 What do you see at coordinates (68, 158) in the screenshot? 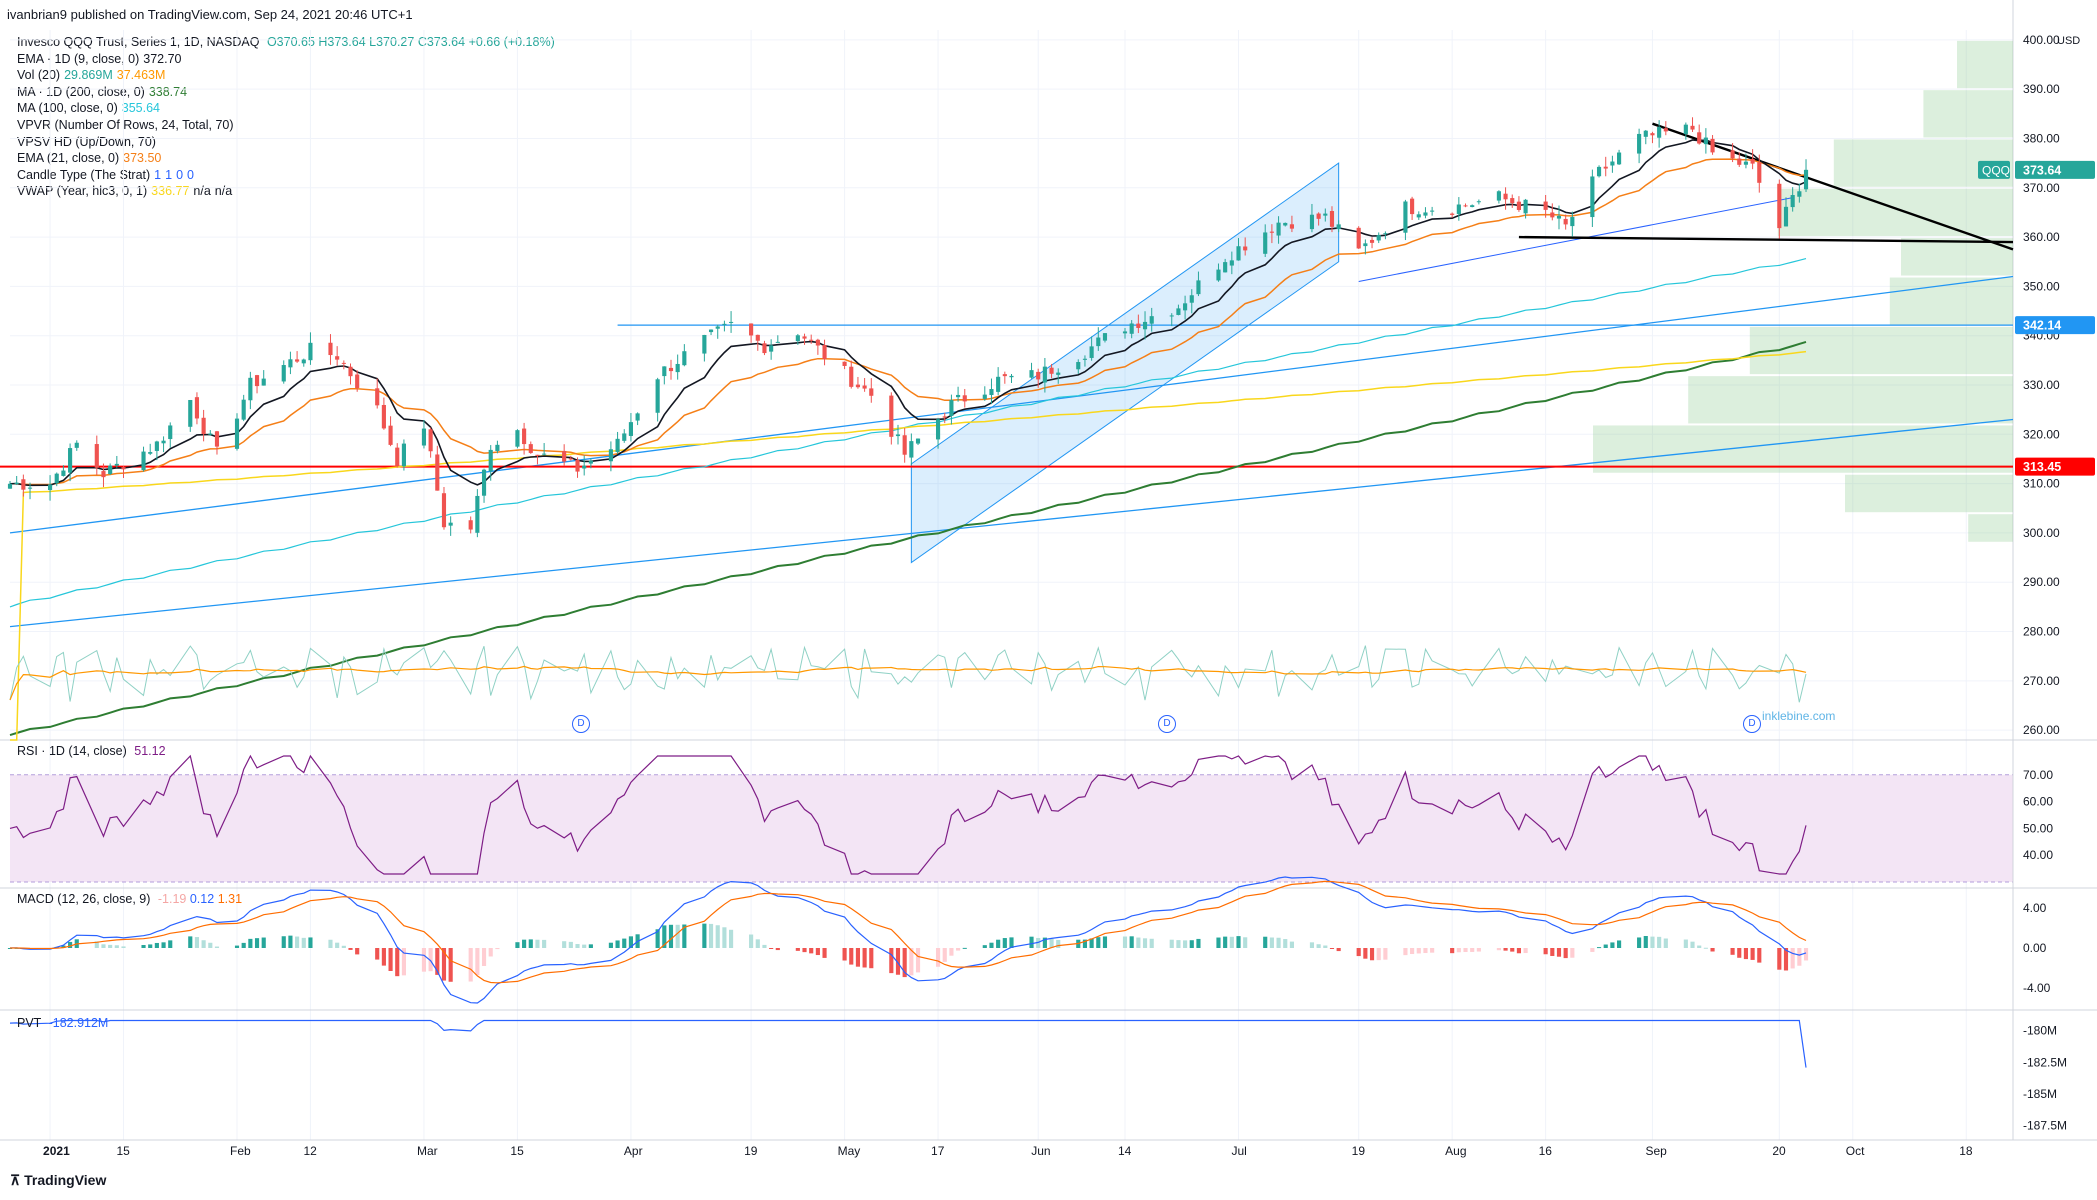
I see `indicator-label: EMA (21, close, 0)` at bounding box center [68, 158].